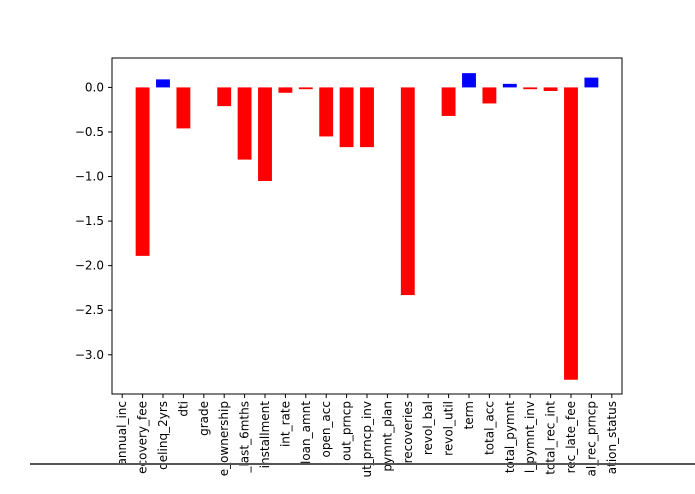 This screenshot has height=494, width=695. I want to click on x-tick-label: pymnt_plan, so click(387, 436).